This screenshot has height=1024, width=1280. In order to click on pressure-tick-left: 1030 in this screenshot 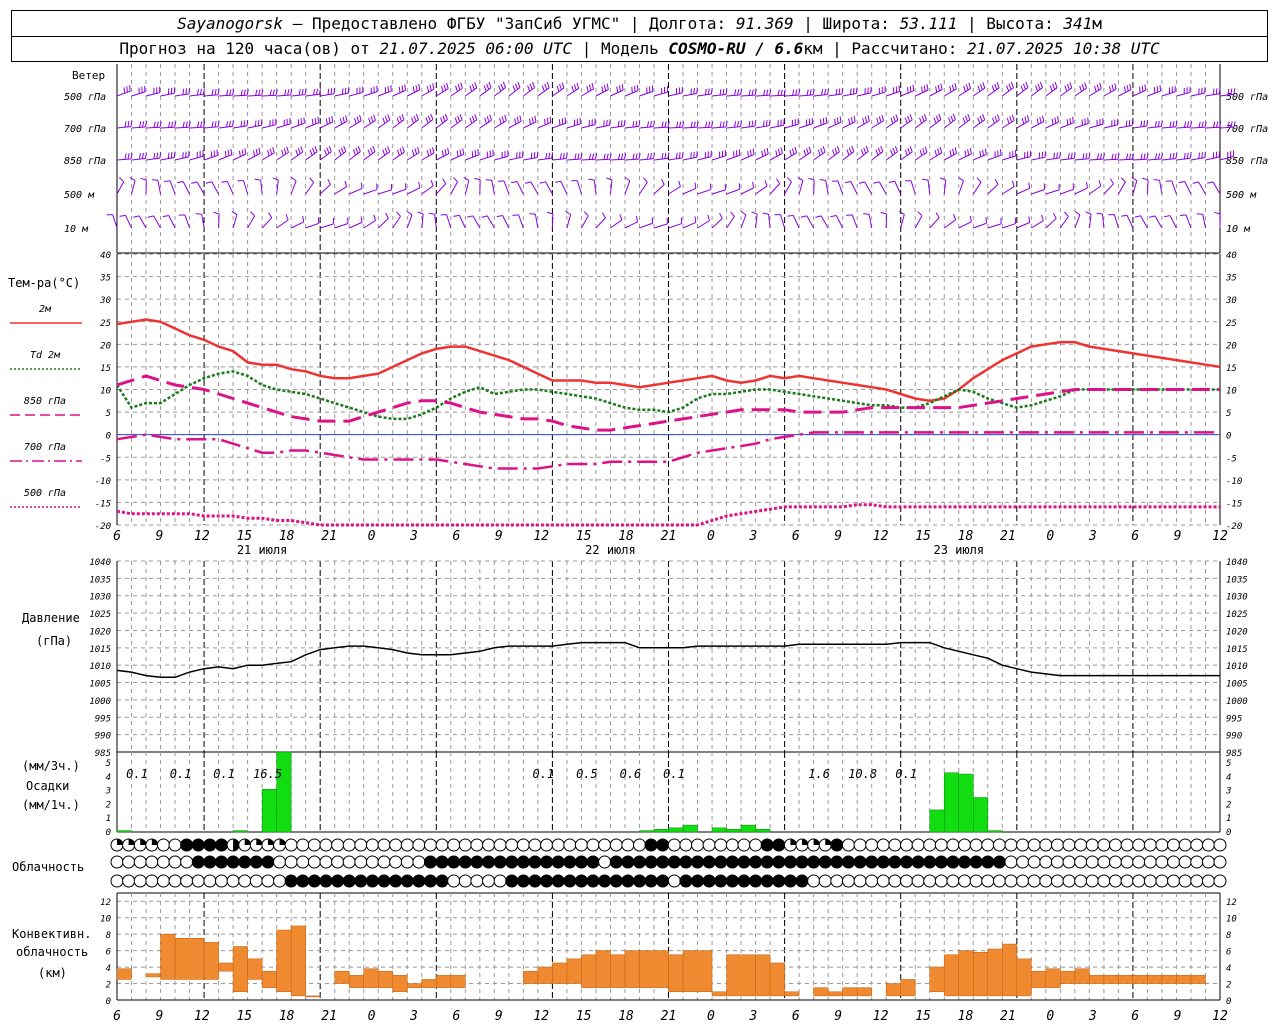, I will do `click(100, 598)`.